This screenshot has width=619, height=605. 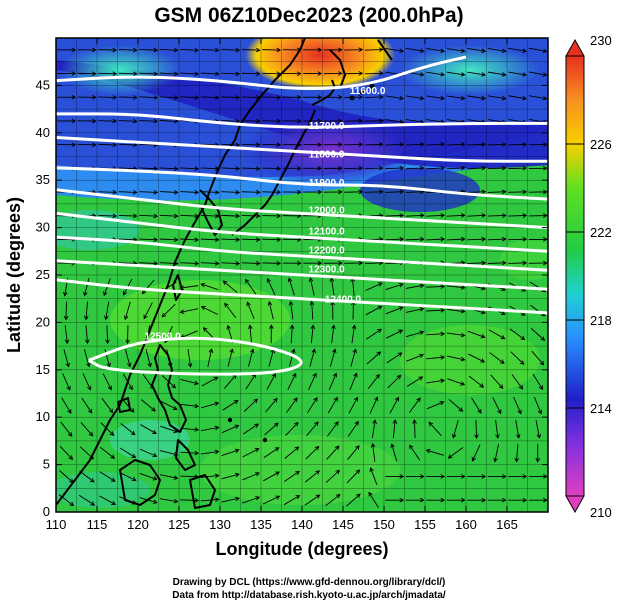 What do you see at coordinates (327, 250) in the screenshot?
I see `height-contour-label: 12200.0` at bounding box center [327, 250].